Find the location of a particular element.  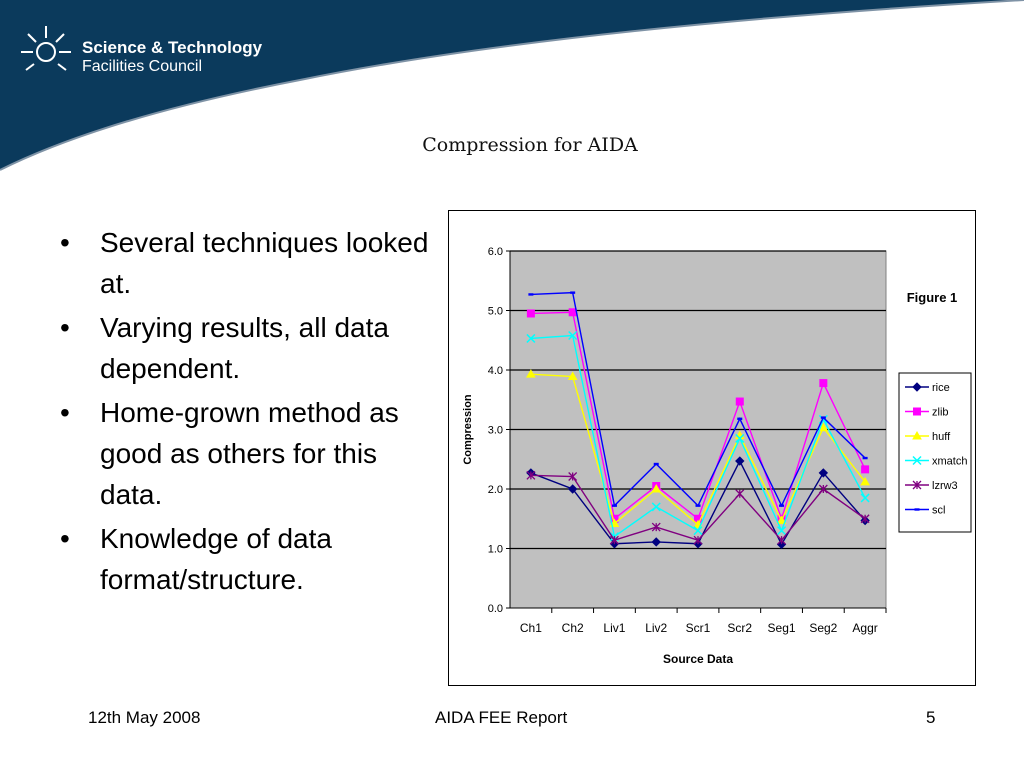

figure-annotation: Figure 1 is located at coordinates (932, 297).